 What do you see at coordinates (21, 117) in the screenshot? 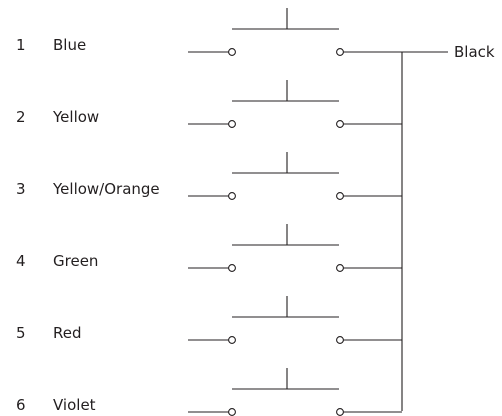
I see `switch-number: 2` at bounding box center [21, 117].